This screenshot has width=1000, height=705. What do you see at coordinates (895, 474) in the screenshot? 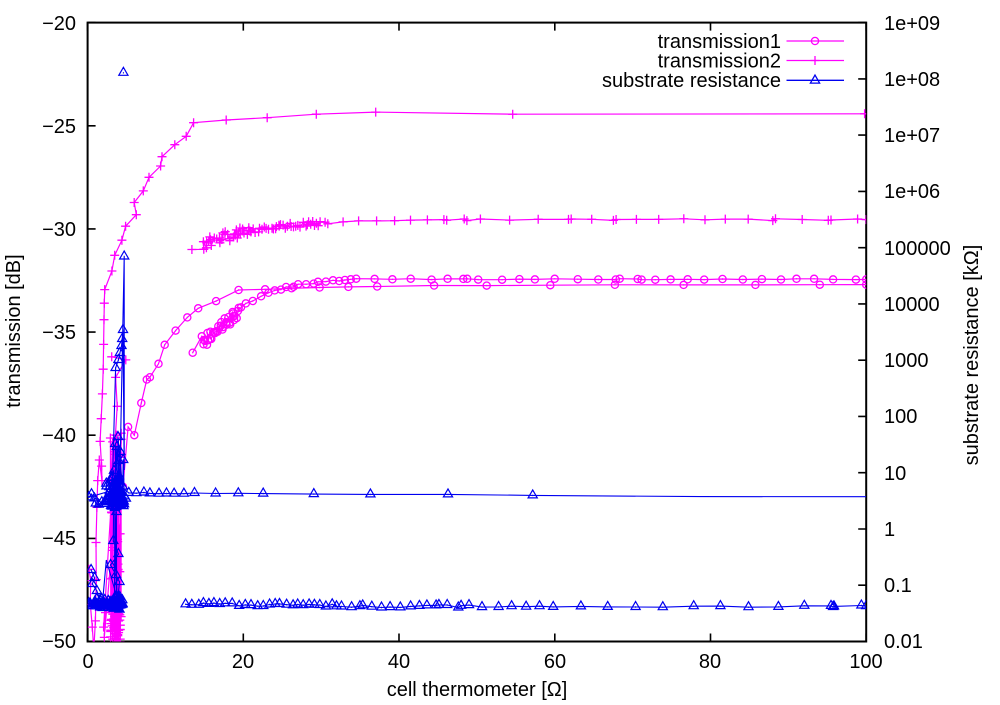
I see `svg-text: 10` at bounding box center [895, 474].